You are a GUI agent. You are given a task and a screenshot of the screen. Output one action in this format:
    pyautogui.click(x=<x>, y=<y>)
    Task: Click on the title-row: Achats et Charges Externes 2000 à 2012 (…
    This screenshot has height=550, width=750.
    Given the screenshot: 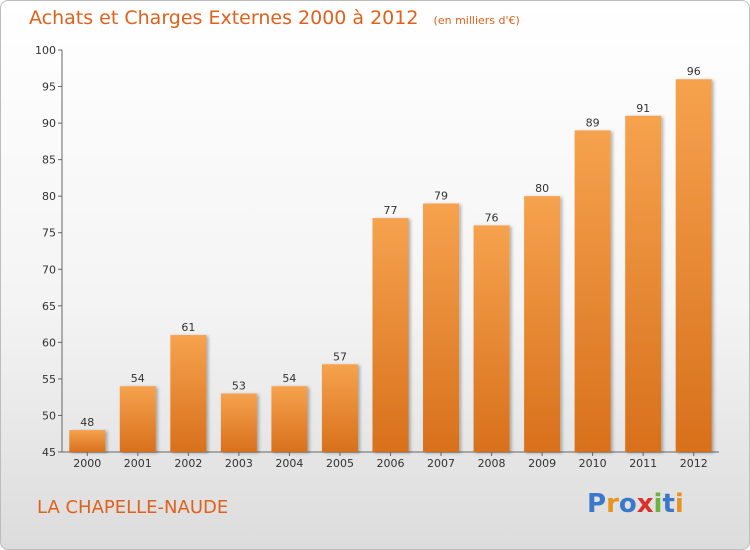 What is the action you would take?
    pyautogui.click(x=274, y=18)
    